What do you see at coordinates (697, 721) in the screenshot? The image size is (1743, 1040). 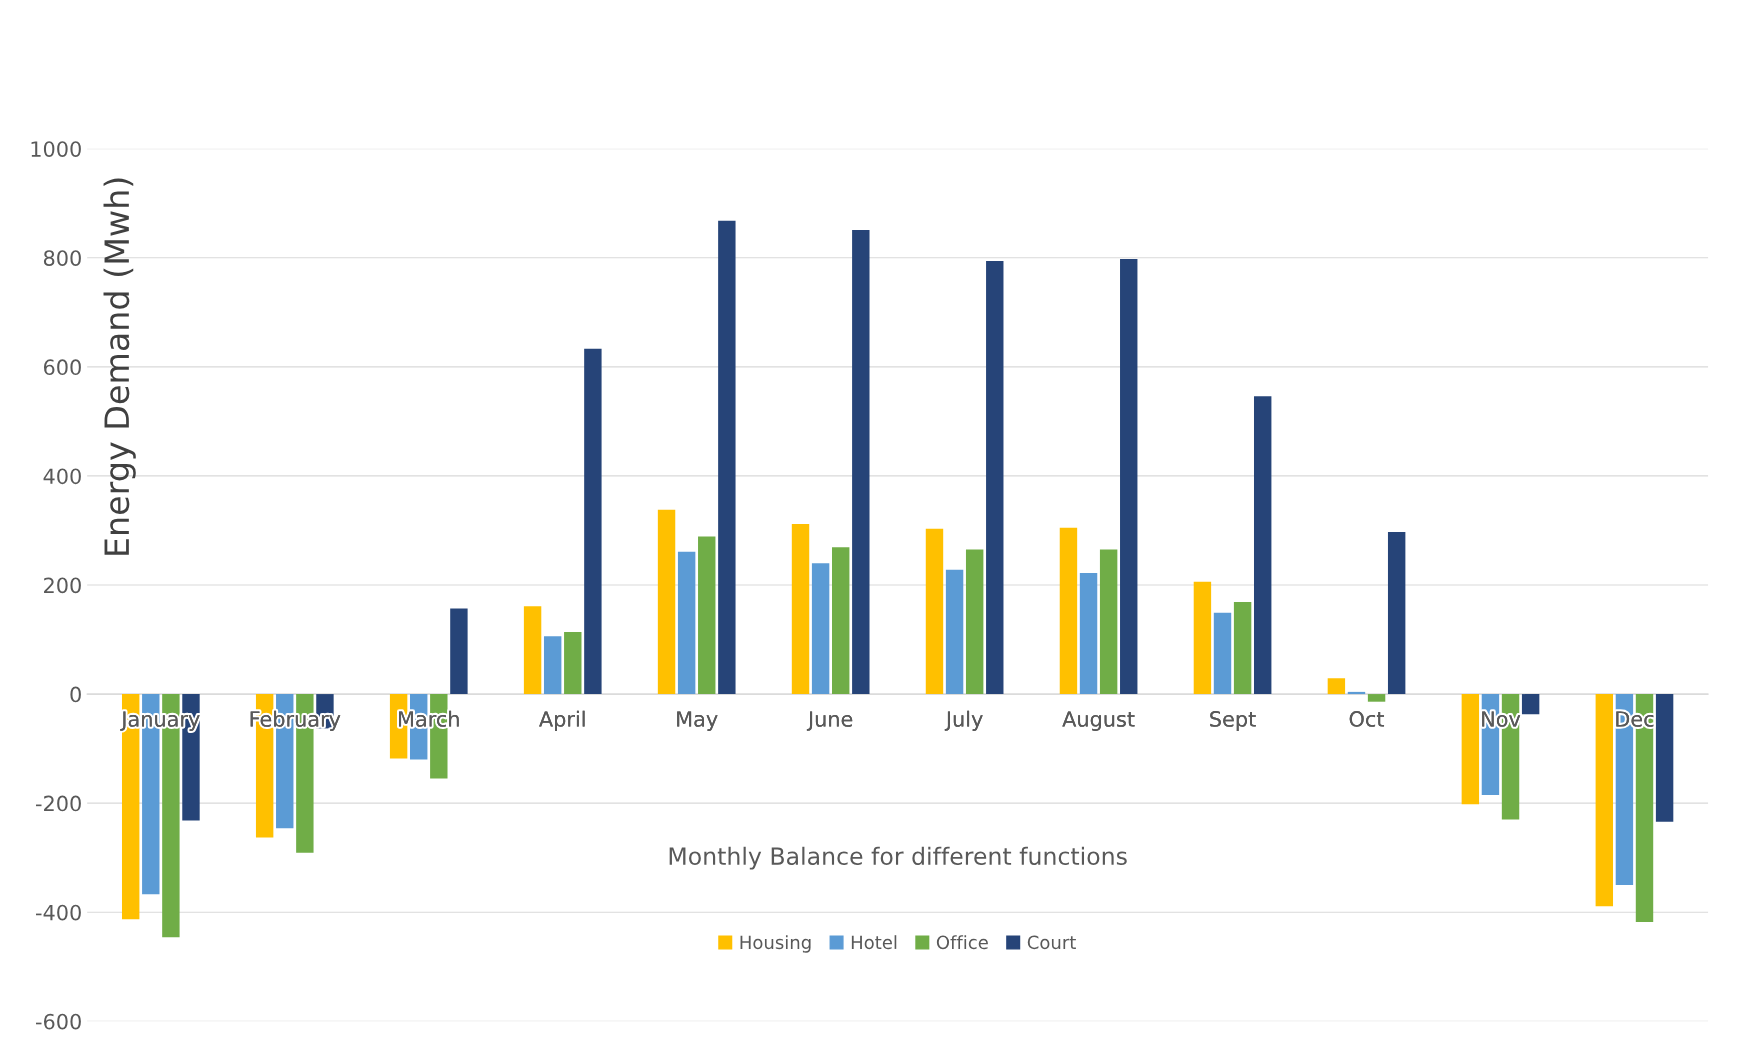 I see `x-tick-label: May` at bounding box center [697, 721].